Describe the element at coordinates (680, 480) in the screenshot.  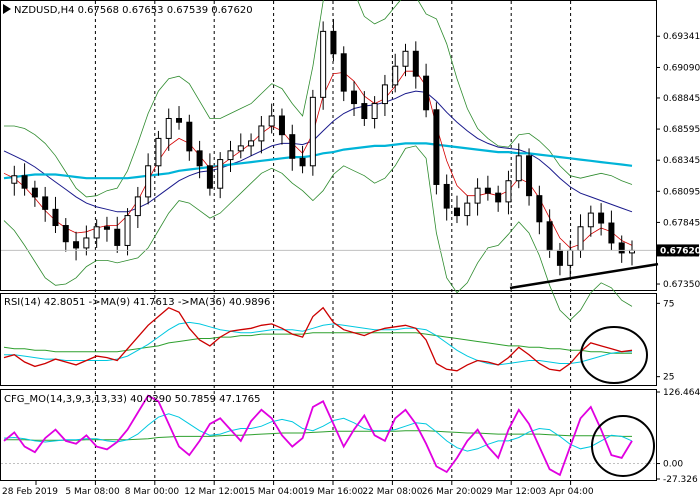
I see `osc-y-tick-label: -27.326` at that location.